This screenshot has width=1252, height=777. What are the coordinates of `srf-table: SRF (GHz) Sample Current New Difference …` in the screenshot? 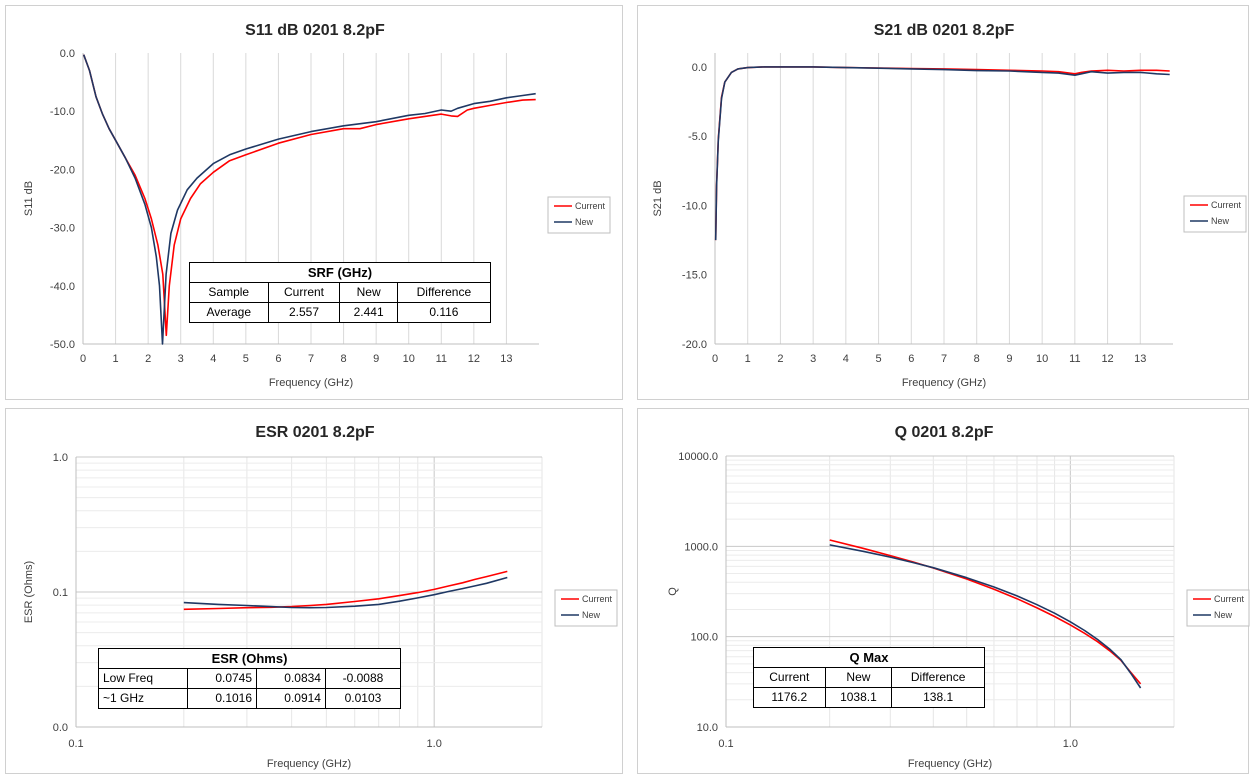 It's located at (340, 292).